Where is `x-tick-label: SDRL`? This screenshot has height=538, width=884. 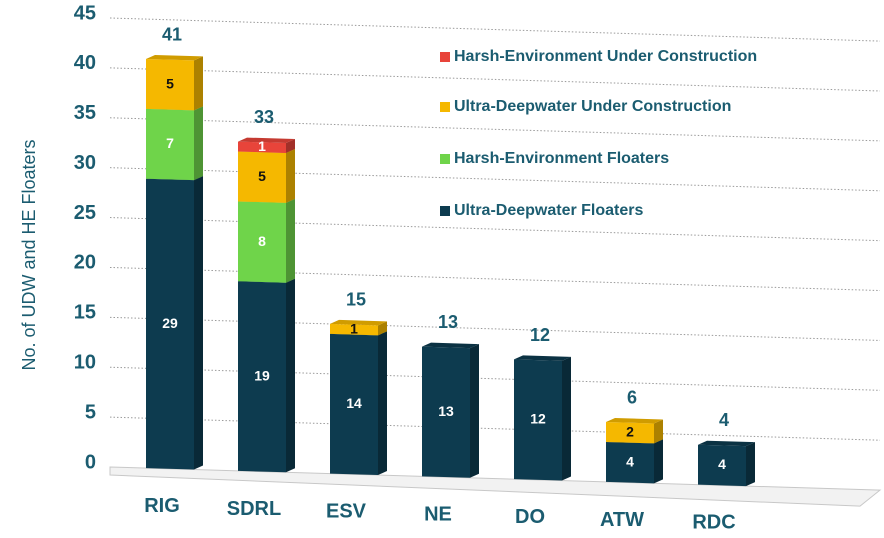
x-tick-label: SDRL is located at coordinates (254, 509).